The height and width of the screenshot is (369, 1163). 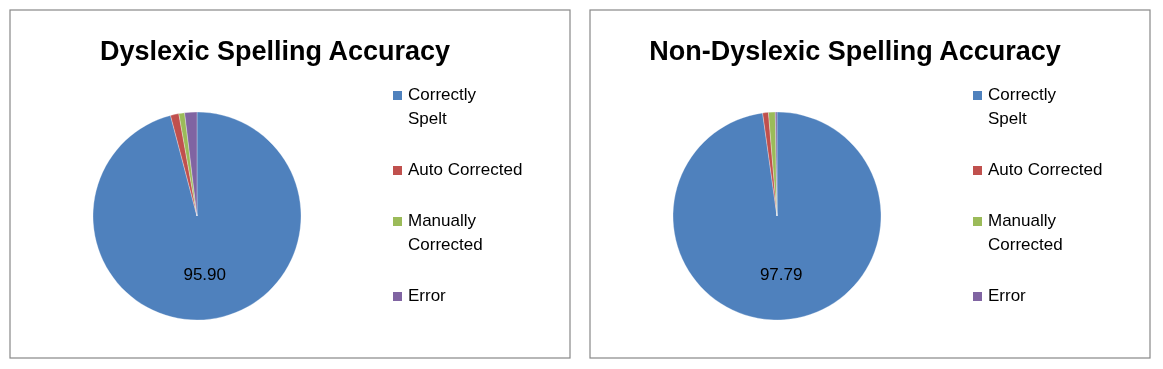 What do you see at coordinates (275, 51) in the screenshot?
I see `chart-title: Dyslexic Spelling Accuracy` at bounding box center [275, 51].